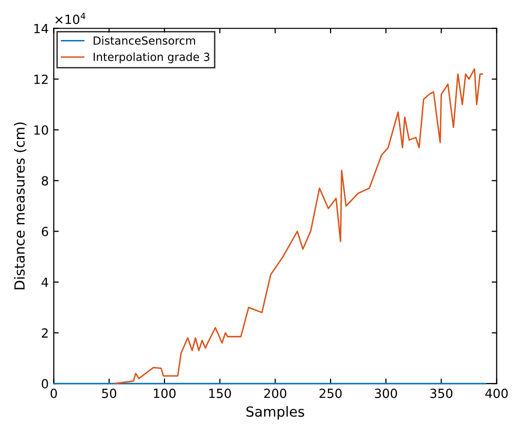 This screenshot has width=512, height=430. What do you see at coordinates (41, 130) in the screenshot?
I see `y-tick-label: 10` at bounding box center [41, 130].